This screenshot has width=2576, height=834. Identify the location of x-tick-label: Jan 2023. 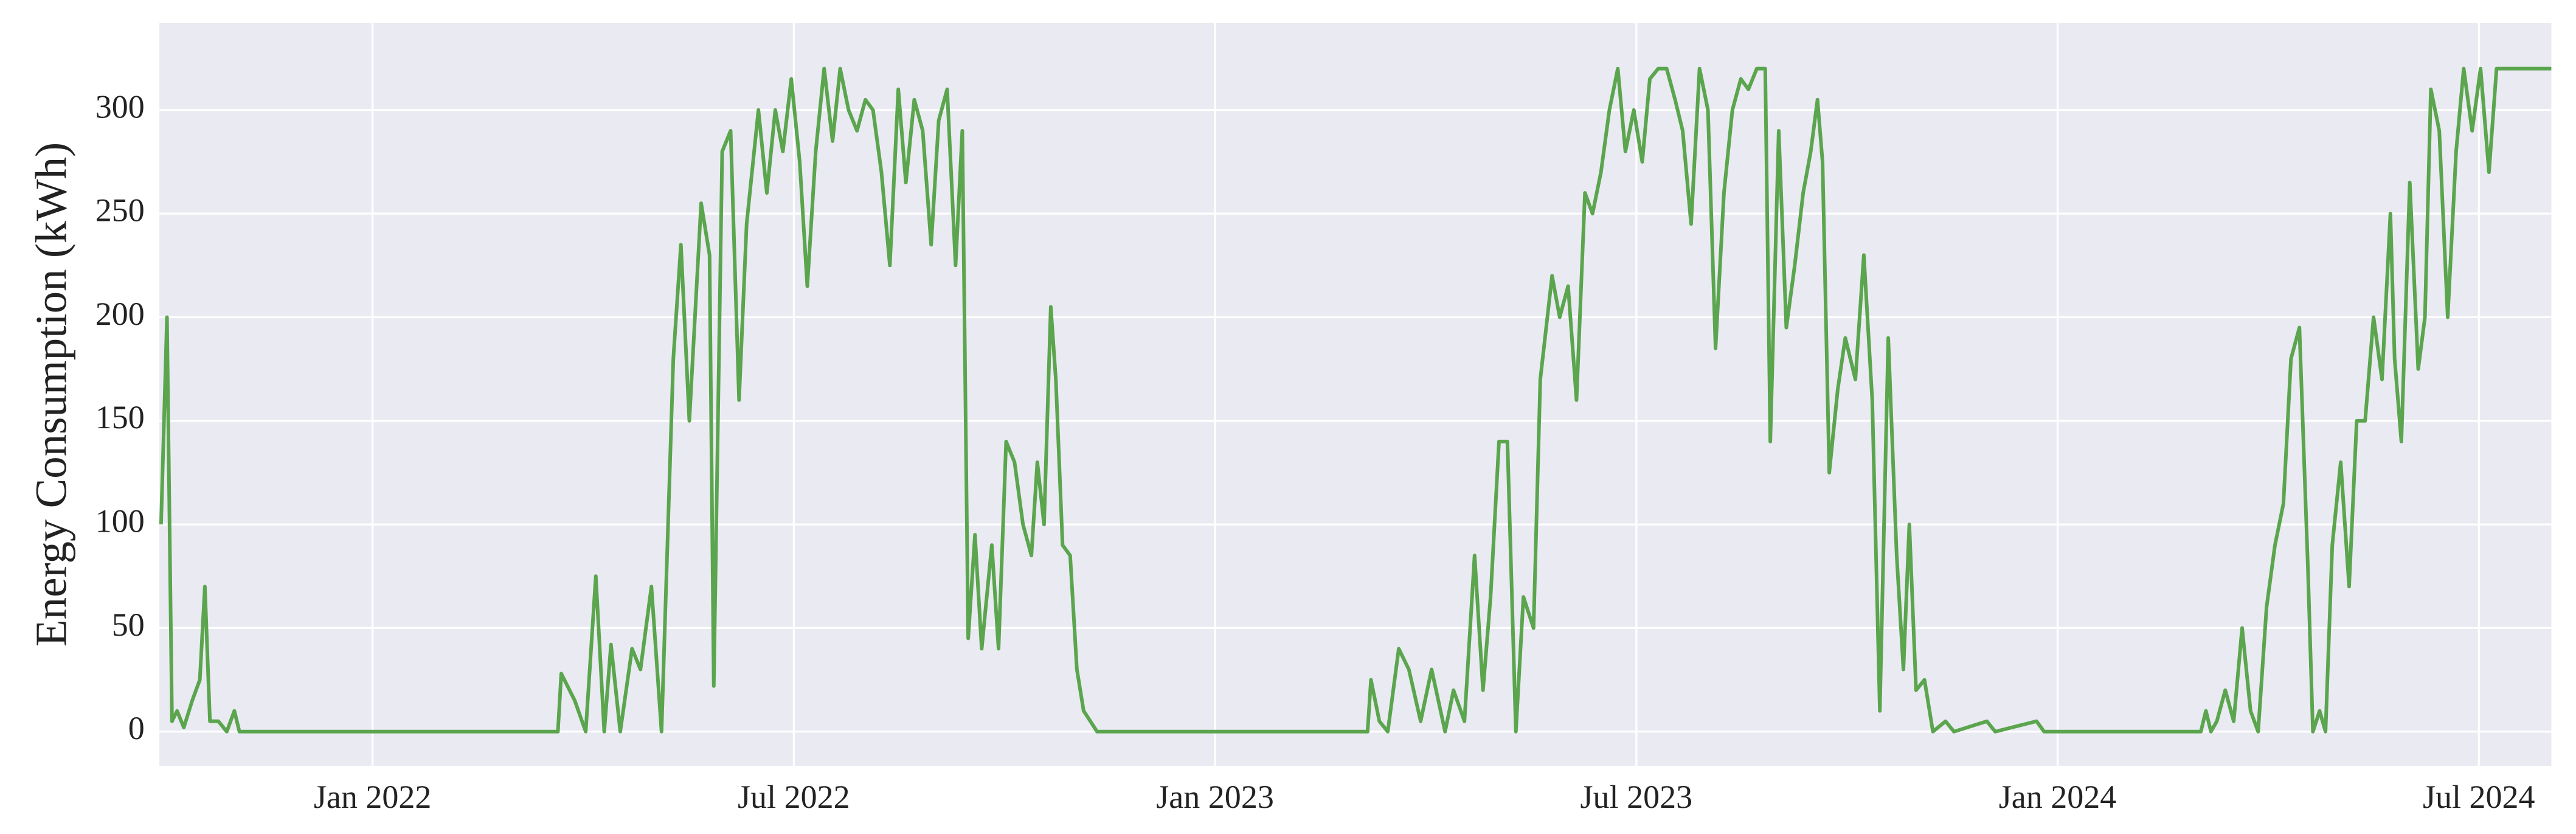
(1215, 797).